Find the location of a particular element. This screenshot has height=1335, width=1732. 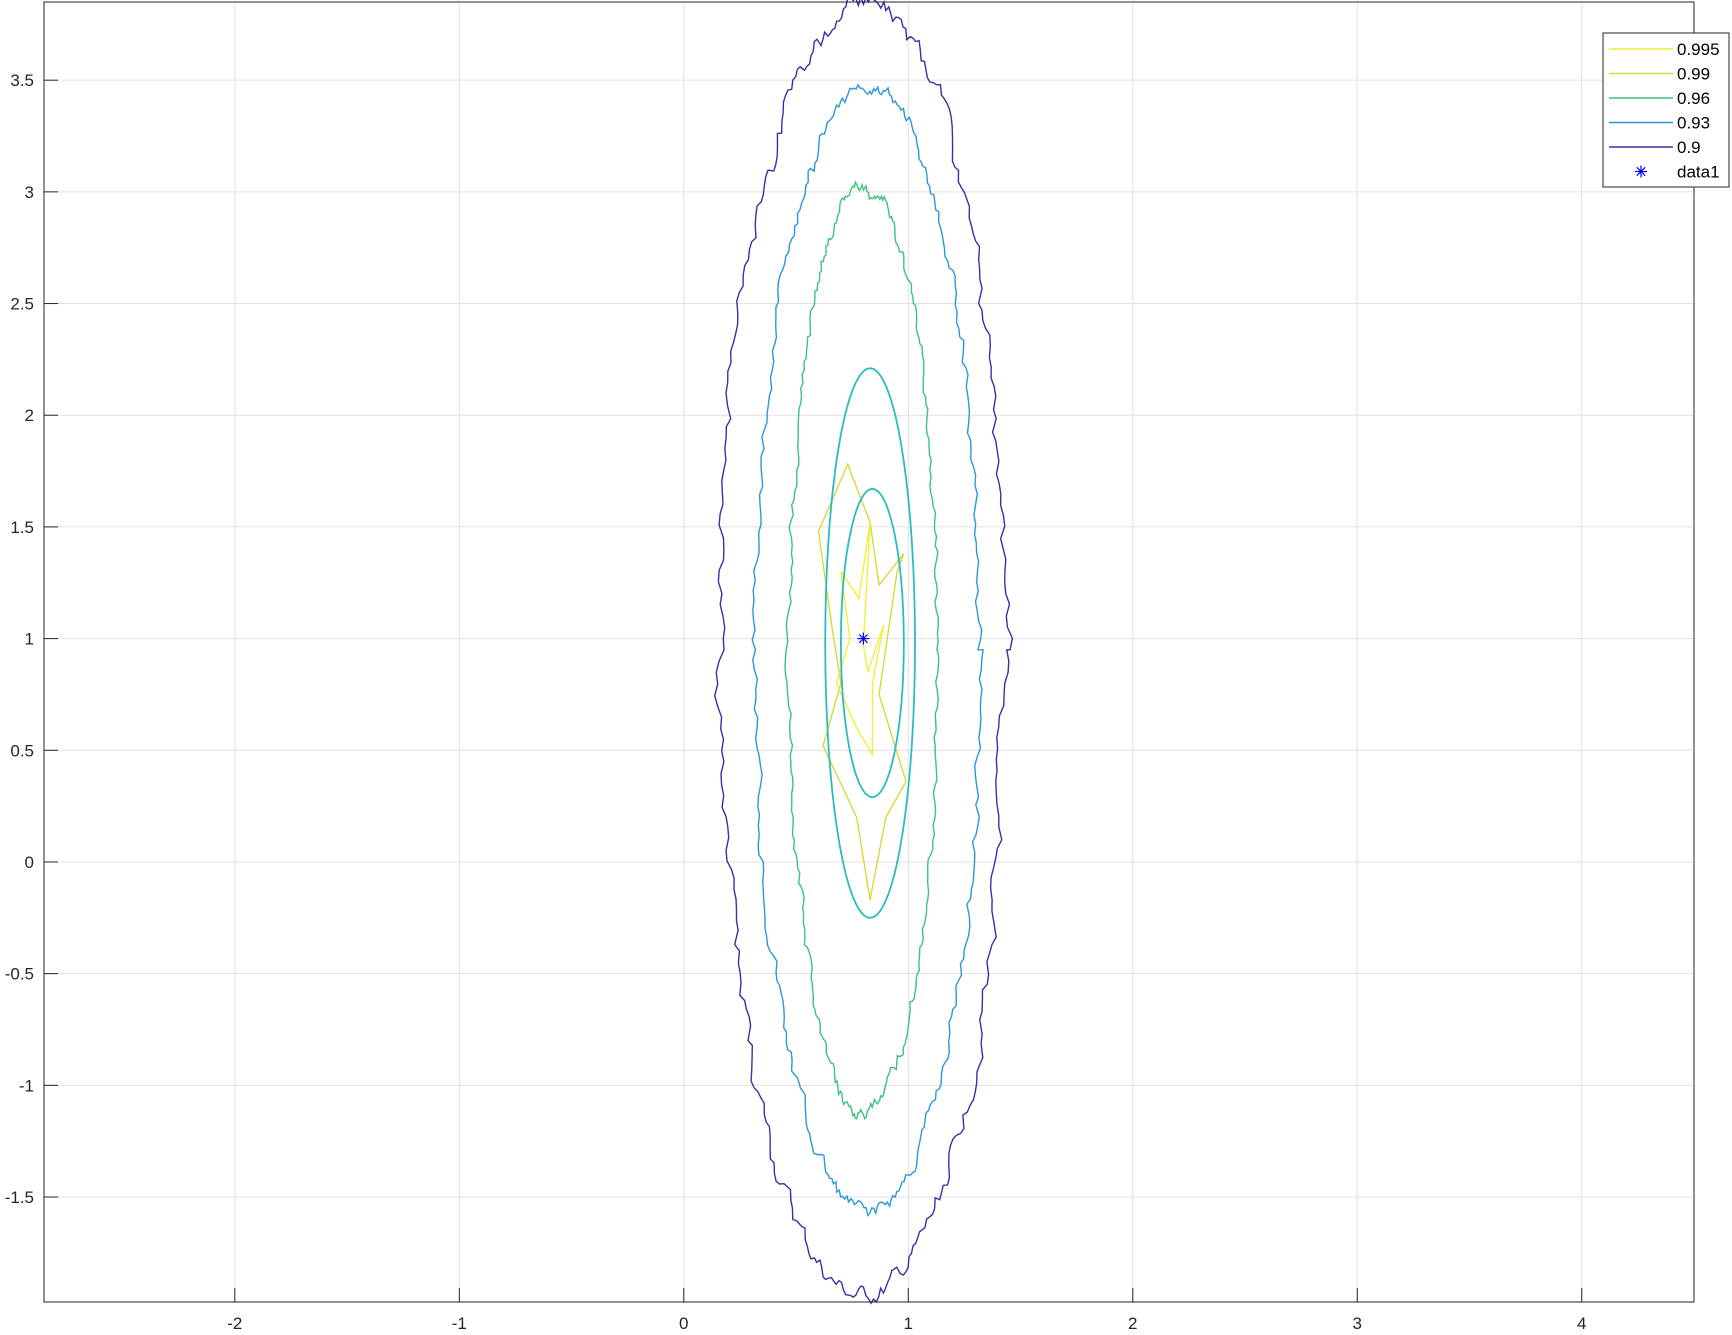

x-tick-label: -1 is located at coordinates (459, 1323).